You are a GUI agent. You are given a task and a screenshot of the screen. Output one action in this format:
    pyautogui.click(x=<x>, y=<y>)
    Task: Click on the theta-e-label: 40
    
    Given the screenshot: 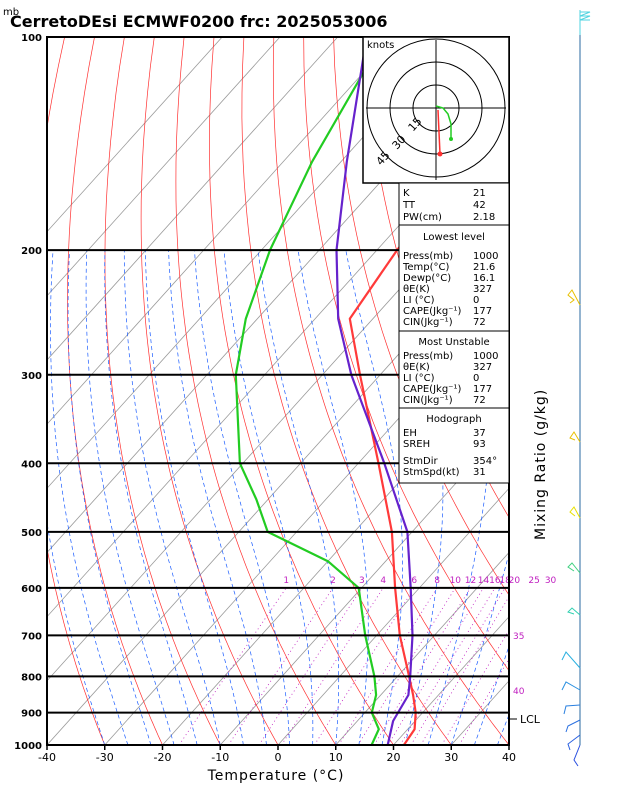 What is the action you would take?
    pyautogui.click(x=519, y=692)
    